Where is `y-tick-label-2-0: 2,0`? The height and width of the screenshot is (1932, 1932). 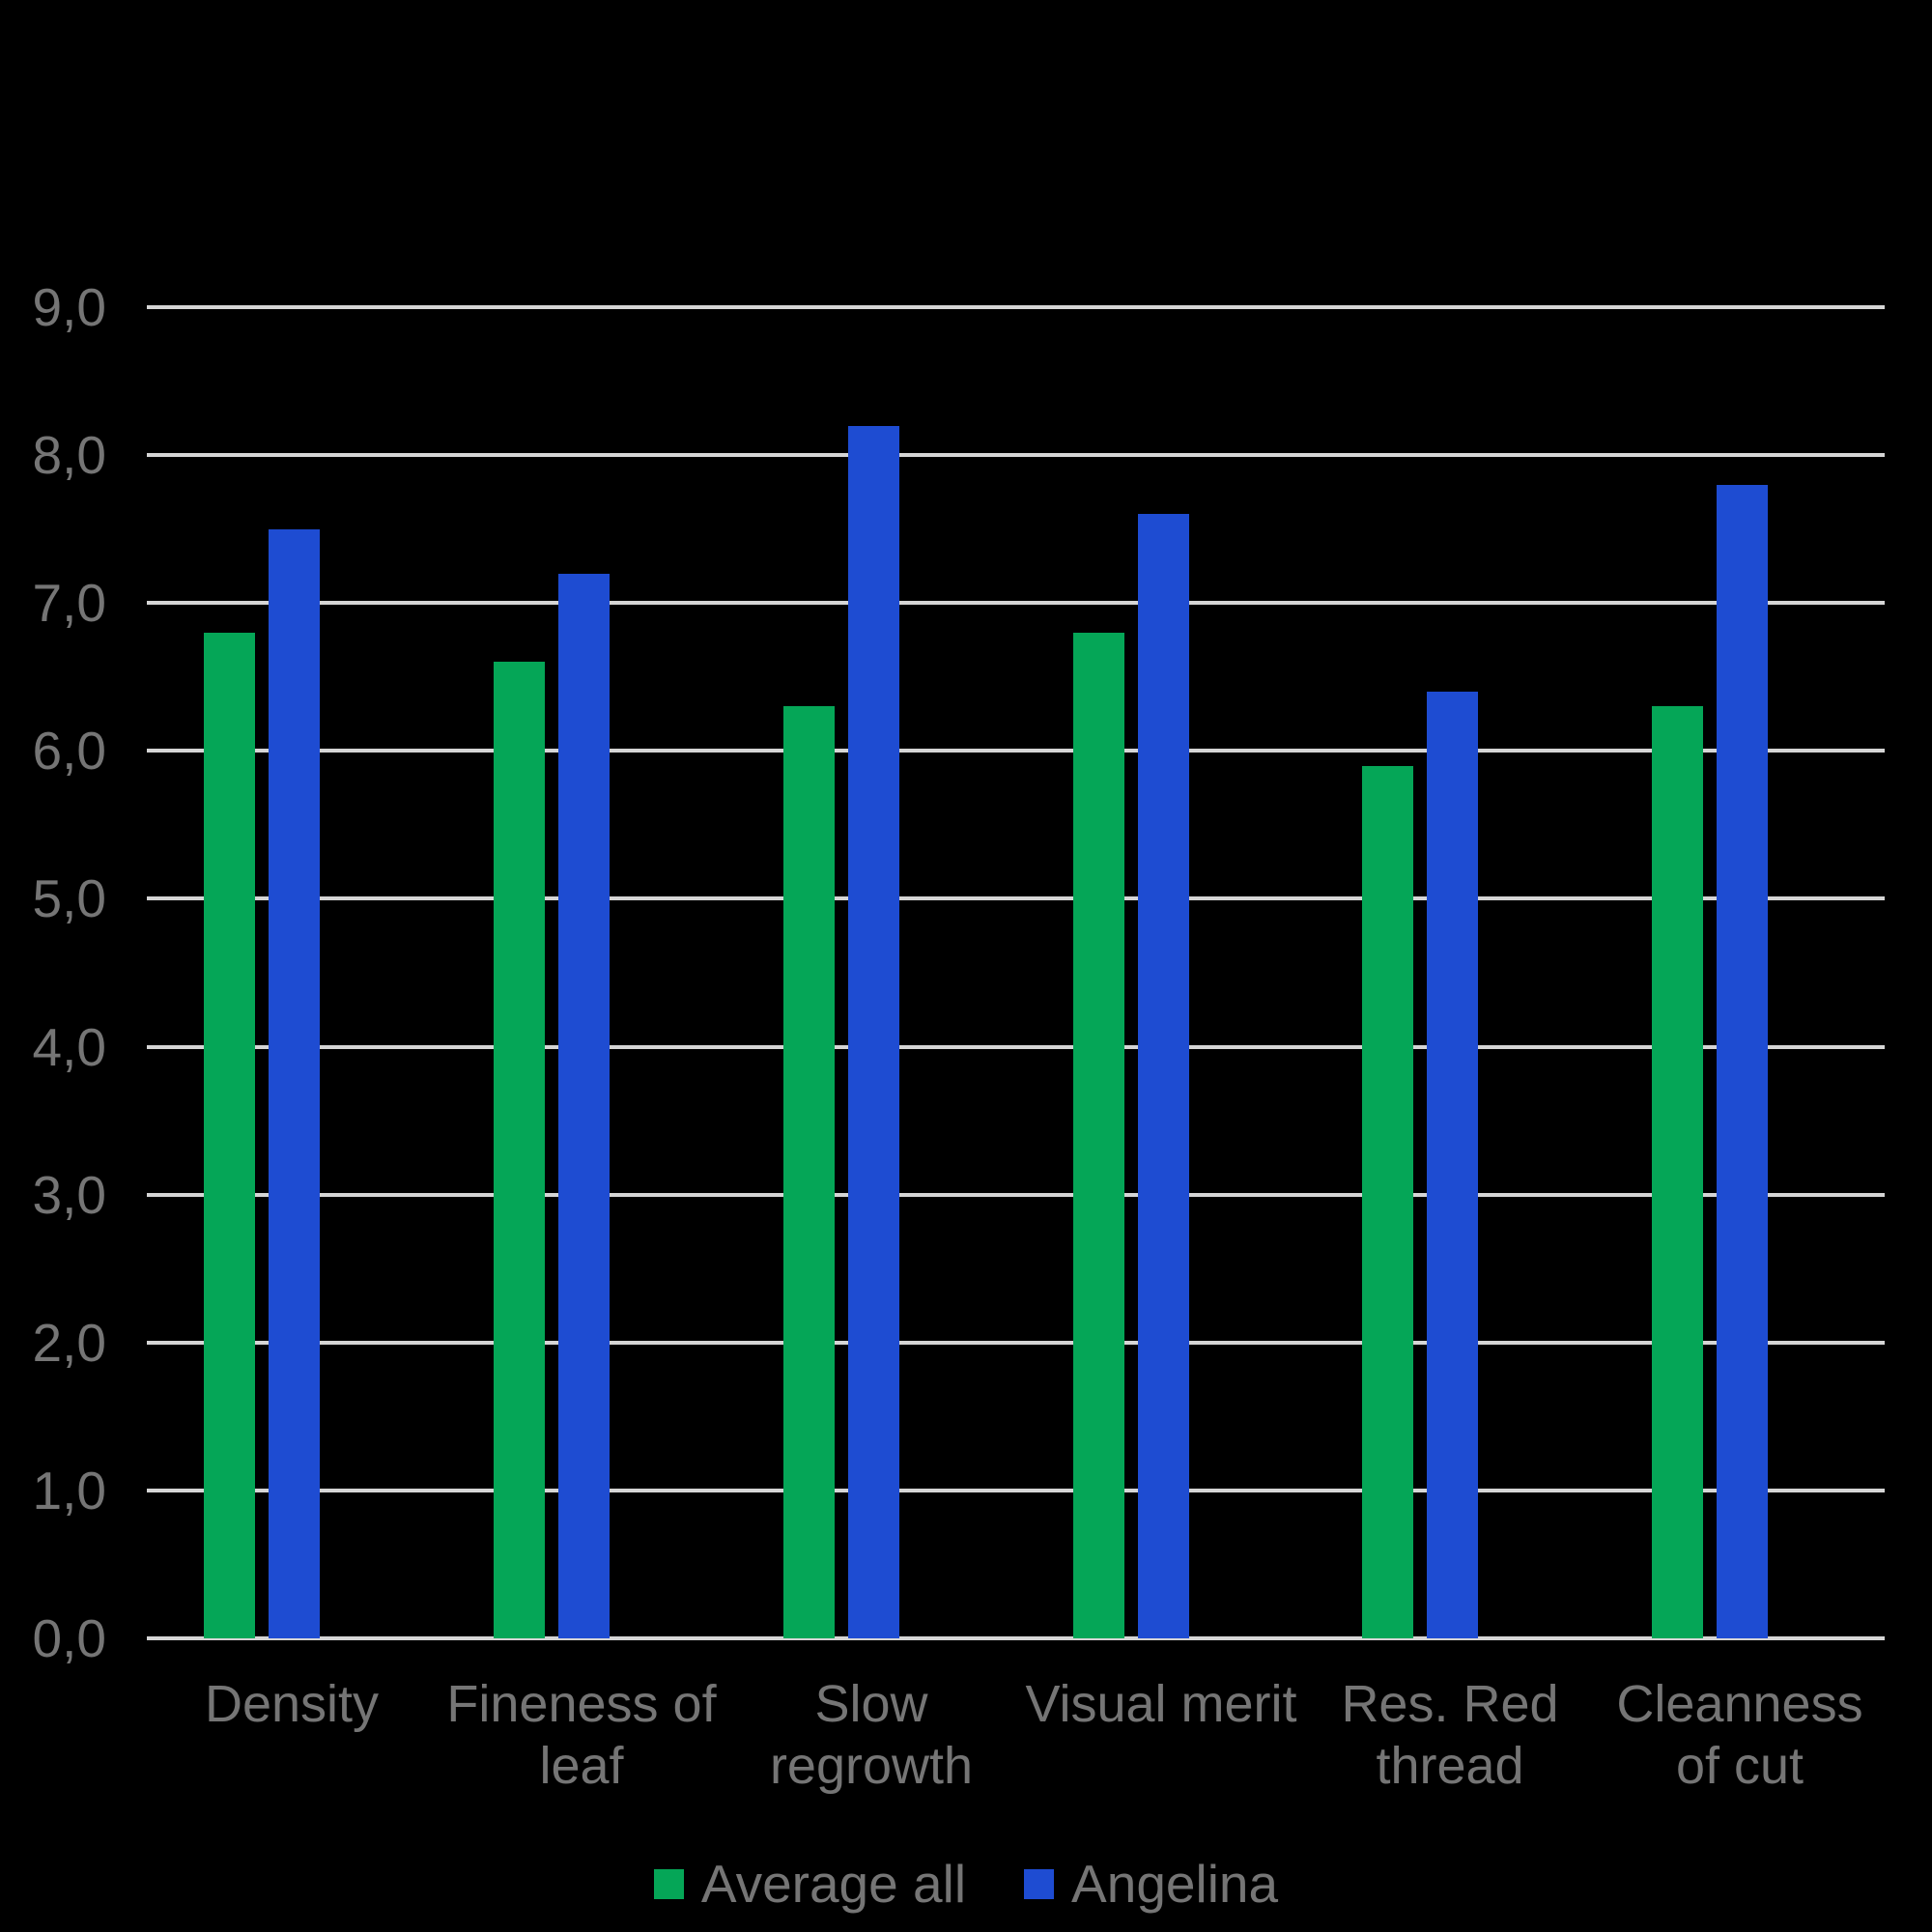
y-tick-label-2-0: 2,0 is located at coordinates (69, 1343).